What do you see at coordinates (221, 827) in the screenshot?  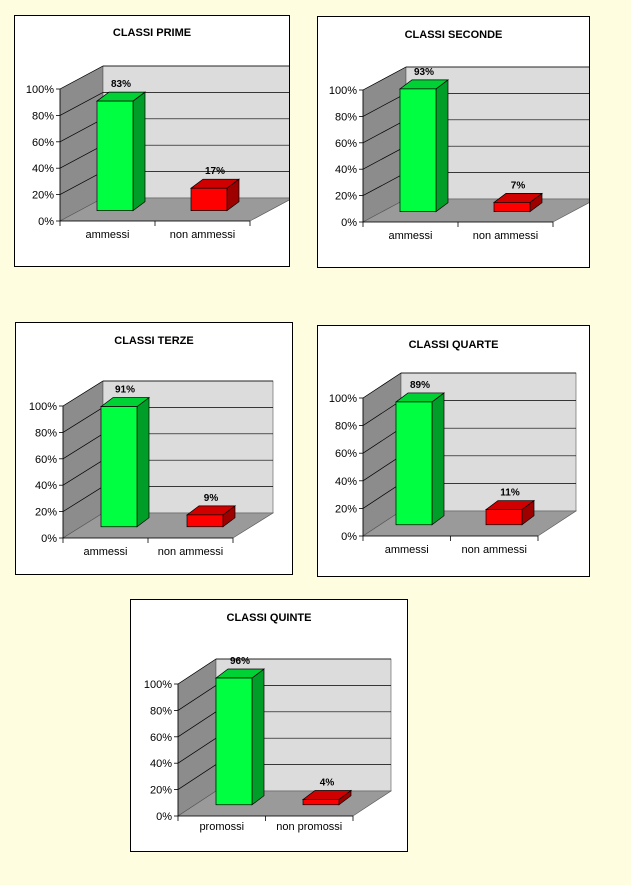 I see `x-category-label: promossi` at bounding box center [221, 827].